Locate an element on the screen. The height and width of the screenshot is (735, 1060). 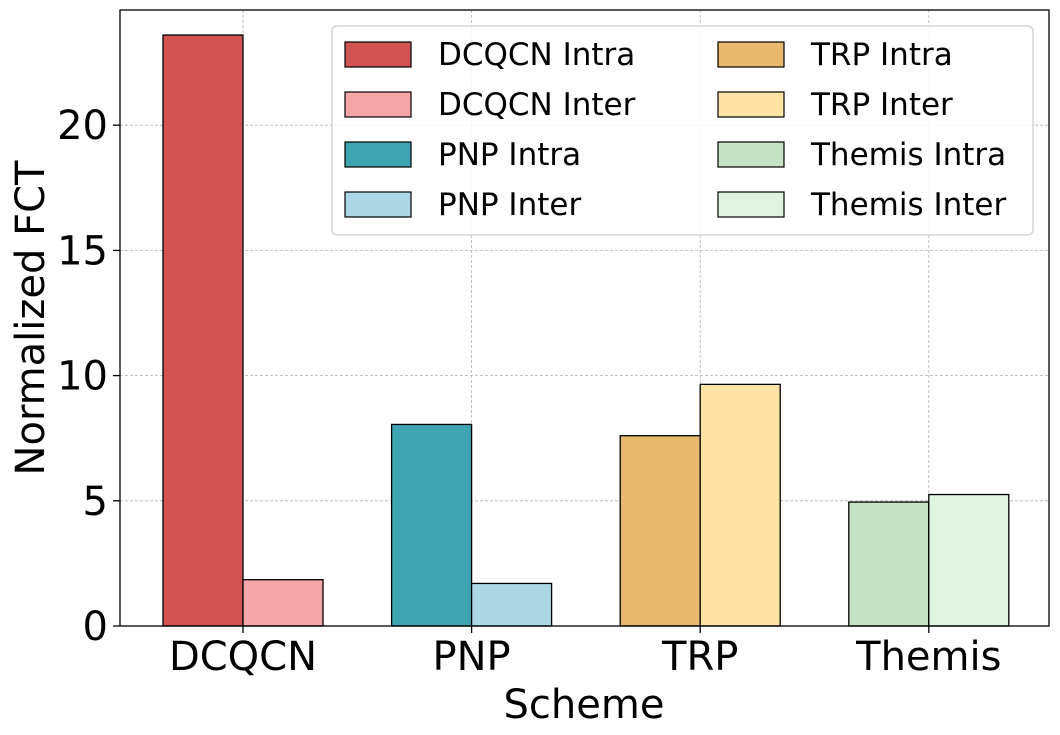
bar-pnp-inter is located at coordinates (511, 604).